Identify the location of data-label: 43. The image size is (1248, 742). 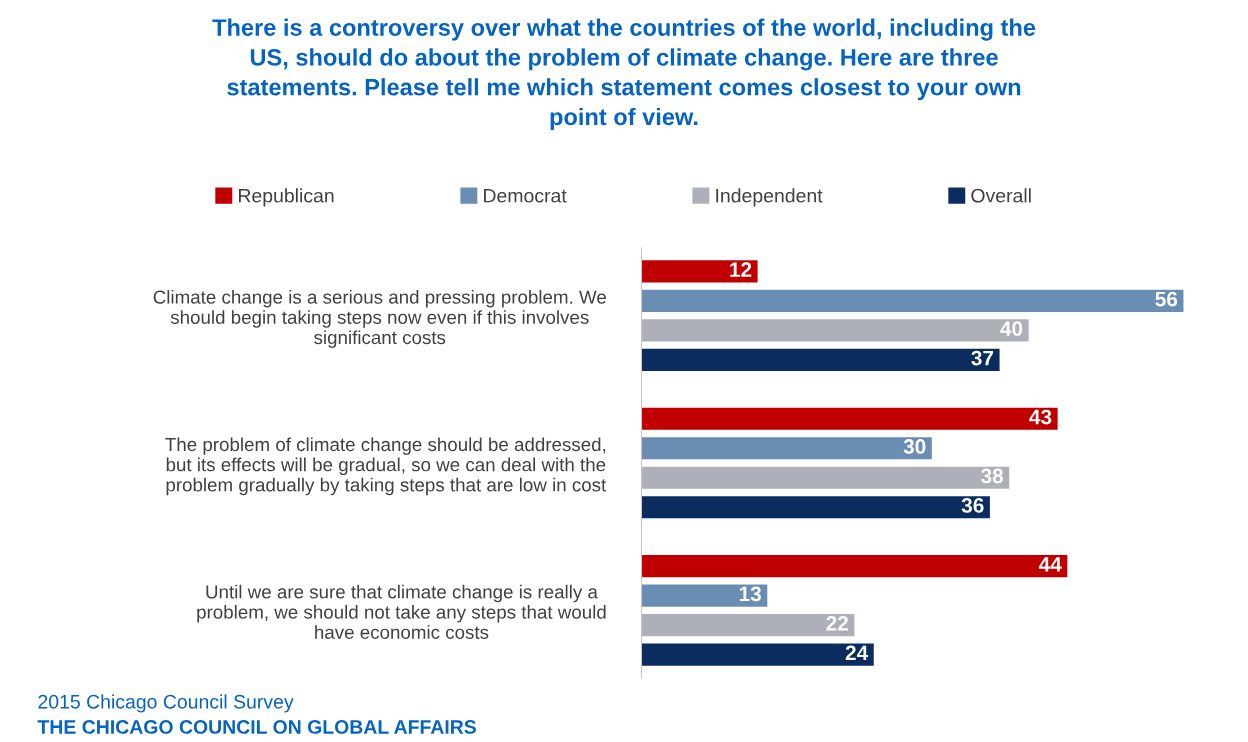
(1040, 417).